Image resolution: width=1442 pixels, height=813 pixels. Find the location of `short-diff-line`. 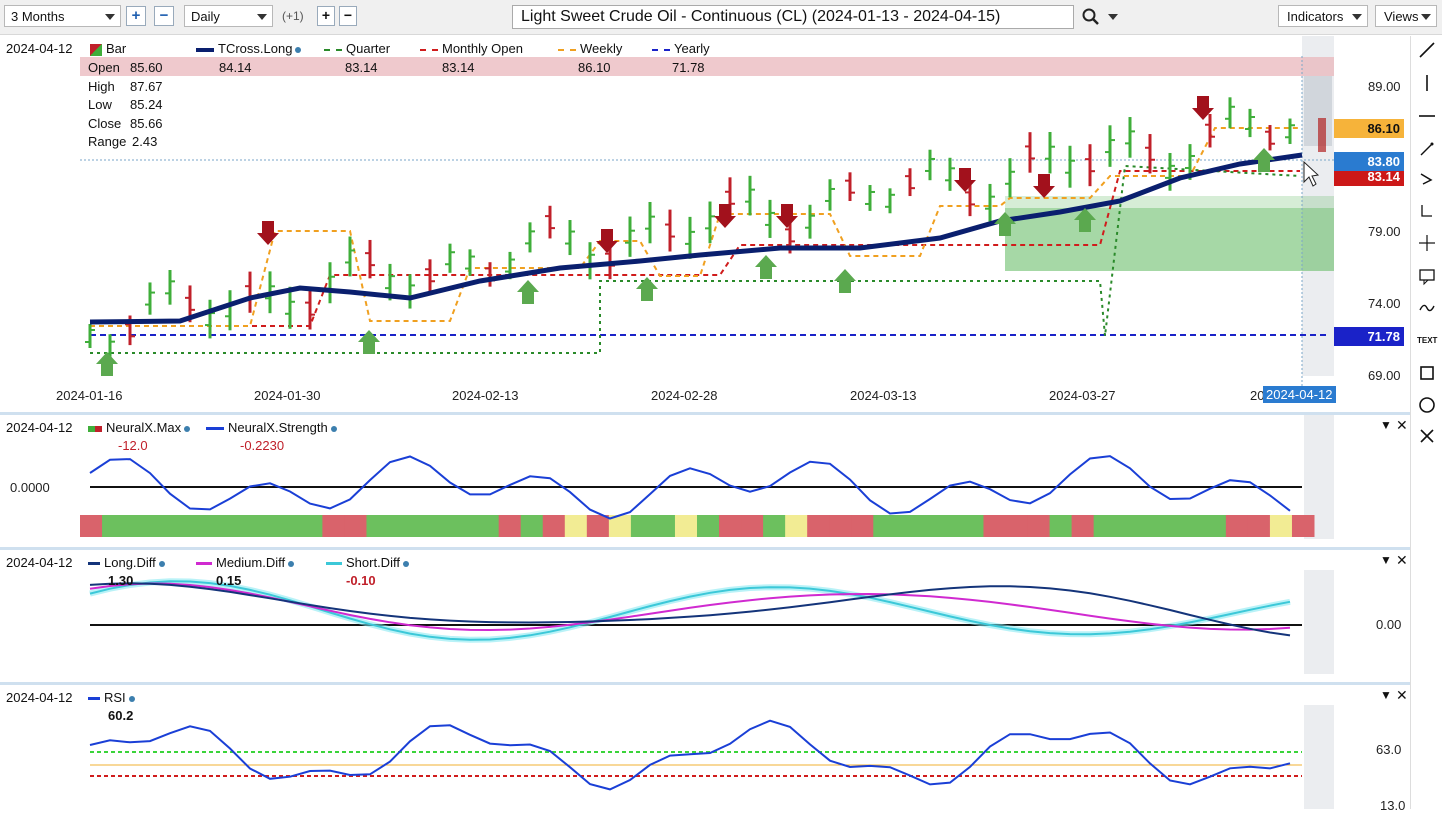

short-diff-line is located at coordinates (690, 610).